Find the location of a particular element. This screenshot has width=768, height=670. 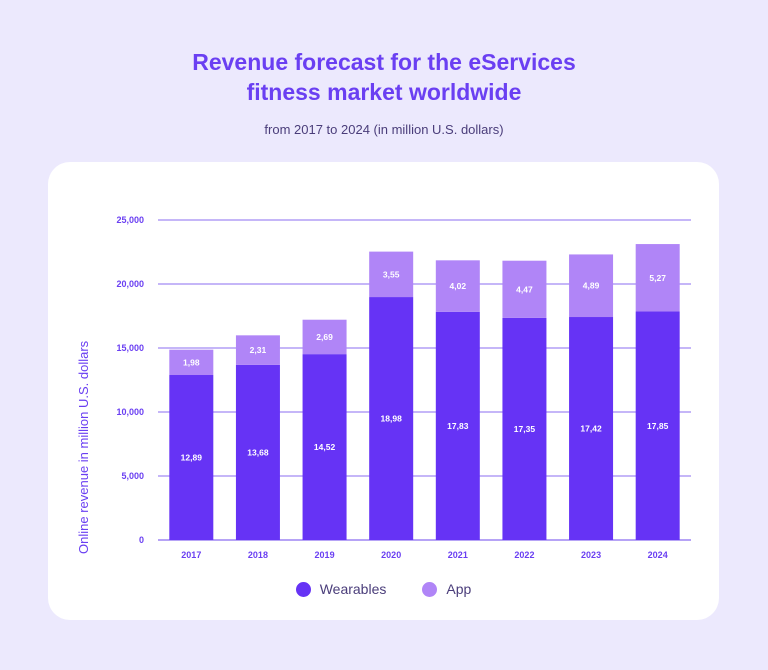

data-label-wearables: 14,52 is located at coordinates (325, 447).